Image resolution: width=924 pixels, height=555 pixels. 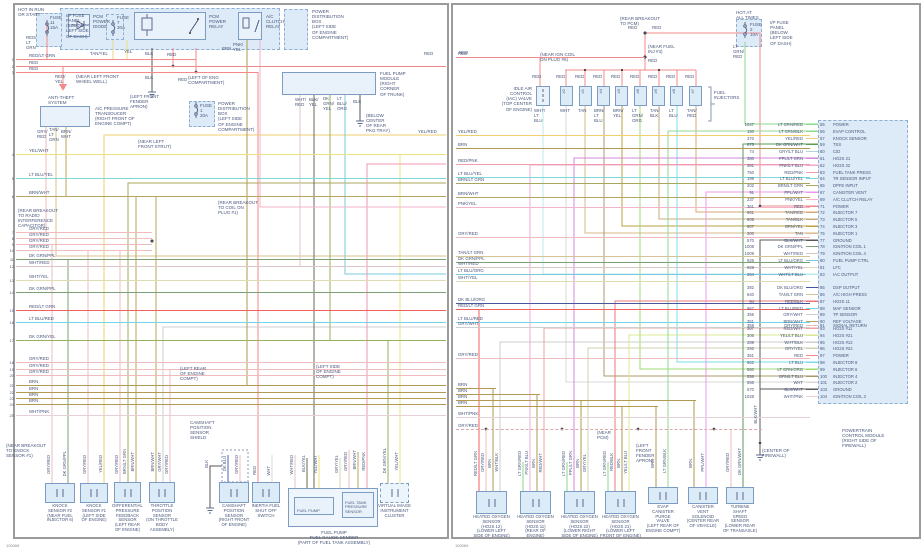 What do you see at coordinates (633, 180) in the screenshot?
I see `wire-row: BRN/LT GRN` at bounding box center [633, 180].